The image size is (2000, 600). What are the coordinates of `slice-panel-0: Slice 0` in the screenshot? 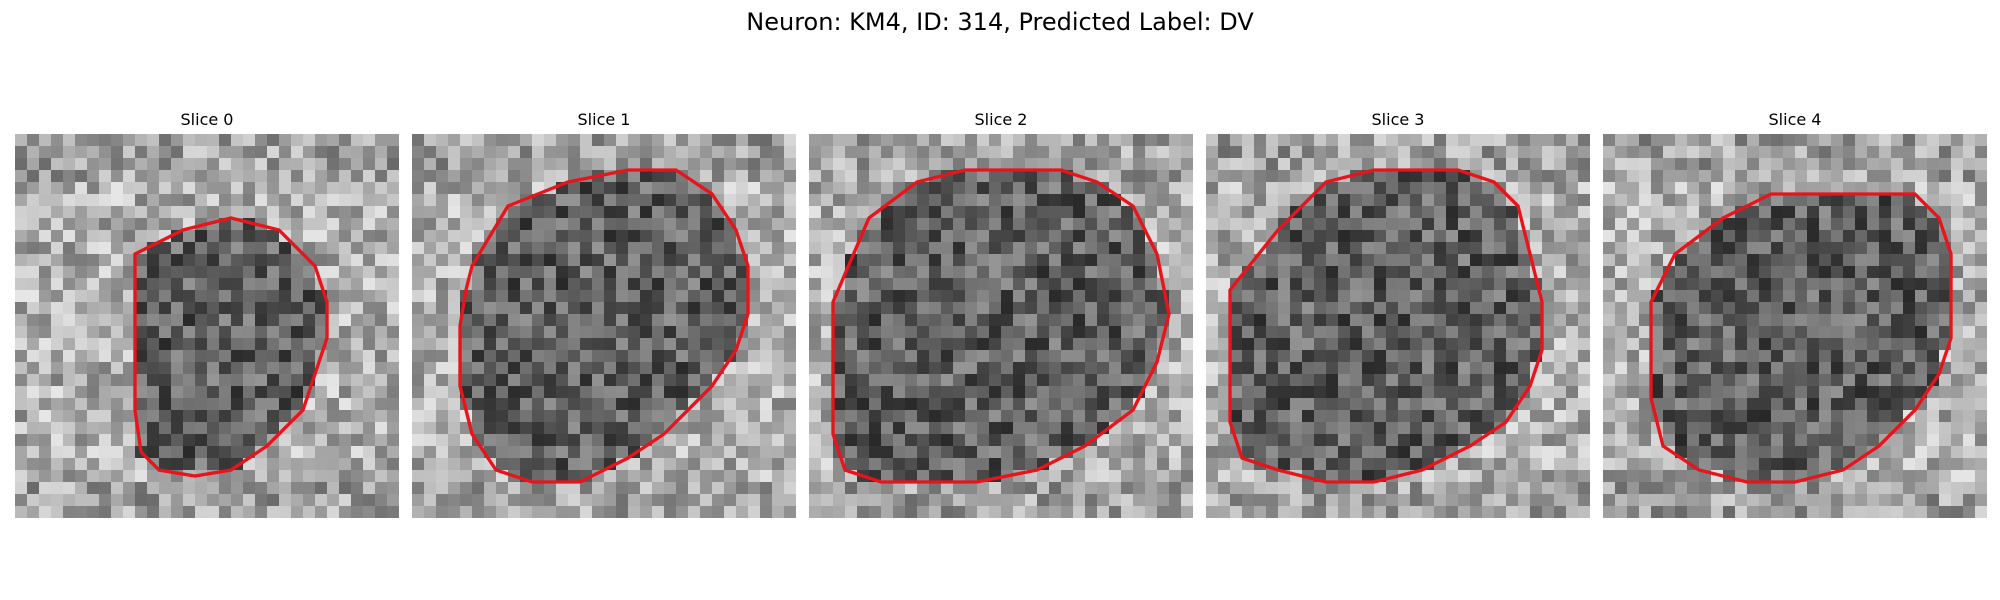 It's located at (207, 313).